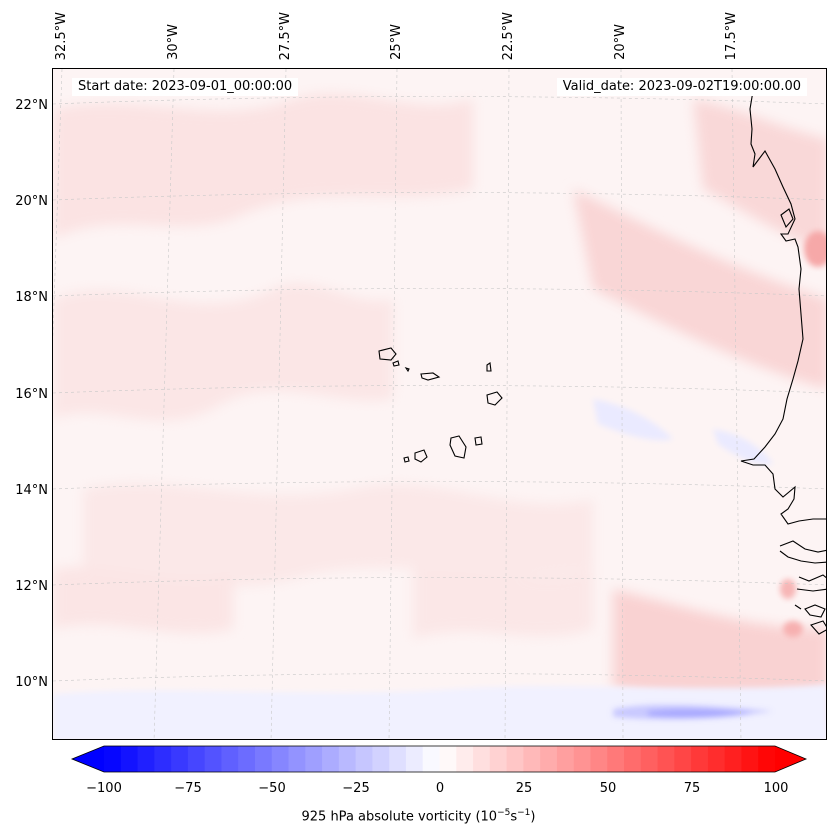  What do you see at coordinates (440, 788) in the screenshot?
I see `colorbar-tick: 0` at bounding box center [440, 788].